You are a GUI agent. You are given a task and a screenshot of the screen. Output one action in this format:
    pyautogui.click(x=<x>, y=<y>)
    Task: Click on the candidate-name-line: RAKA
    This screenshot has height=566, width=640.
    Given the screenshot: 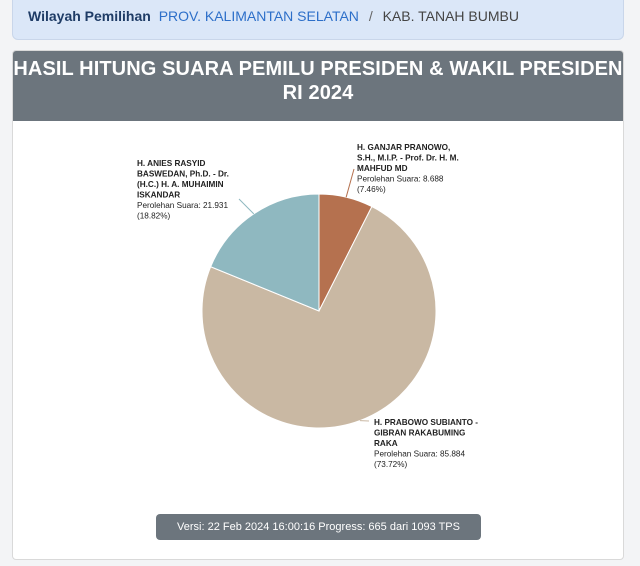 What is the action you would take?
    pyautogui.click(x=386, y=443)
    